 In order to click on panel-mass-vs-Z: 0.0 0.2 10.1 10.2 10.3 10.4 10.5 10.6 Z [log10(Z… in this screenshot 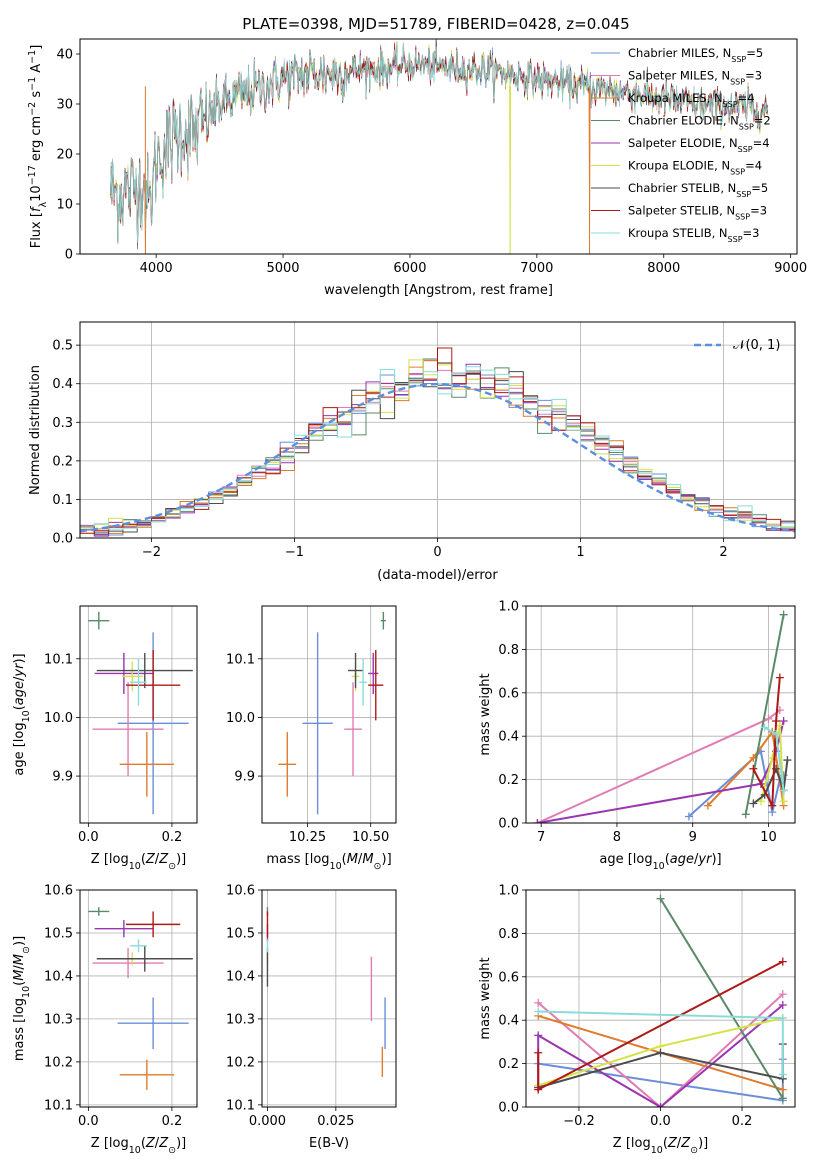, I will do `click(105, 1020)`.